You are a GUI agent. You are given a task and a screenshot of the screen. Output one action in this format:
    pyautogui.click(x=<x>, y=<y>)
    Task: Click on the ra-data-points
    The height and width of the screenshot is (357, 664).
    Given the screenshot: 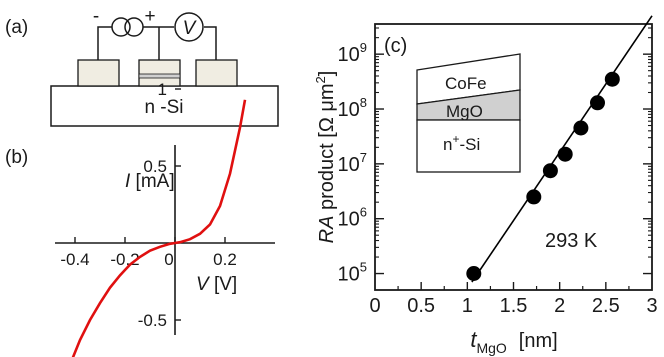 What is the action you would take?
    pyautogui.click(x=543, y=176)
    